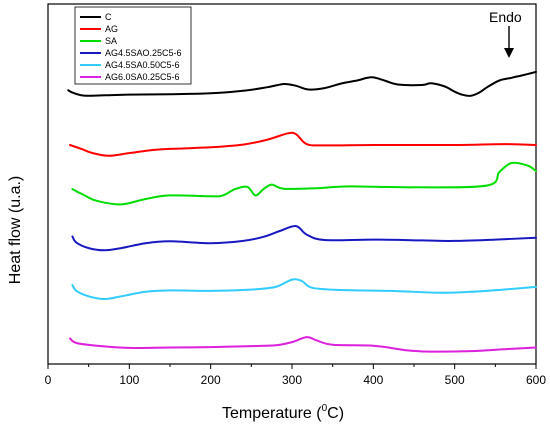 The width and height of the screenshot is (550, 427). I want to click on x-axis-title-sup: 0, so click(325, 408).